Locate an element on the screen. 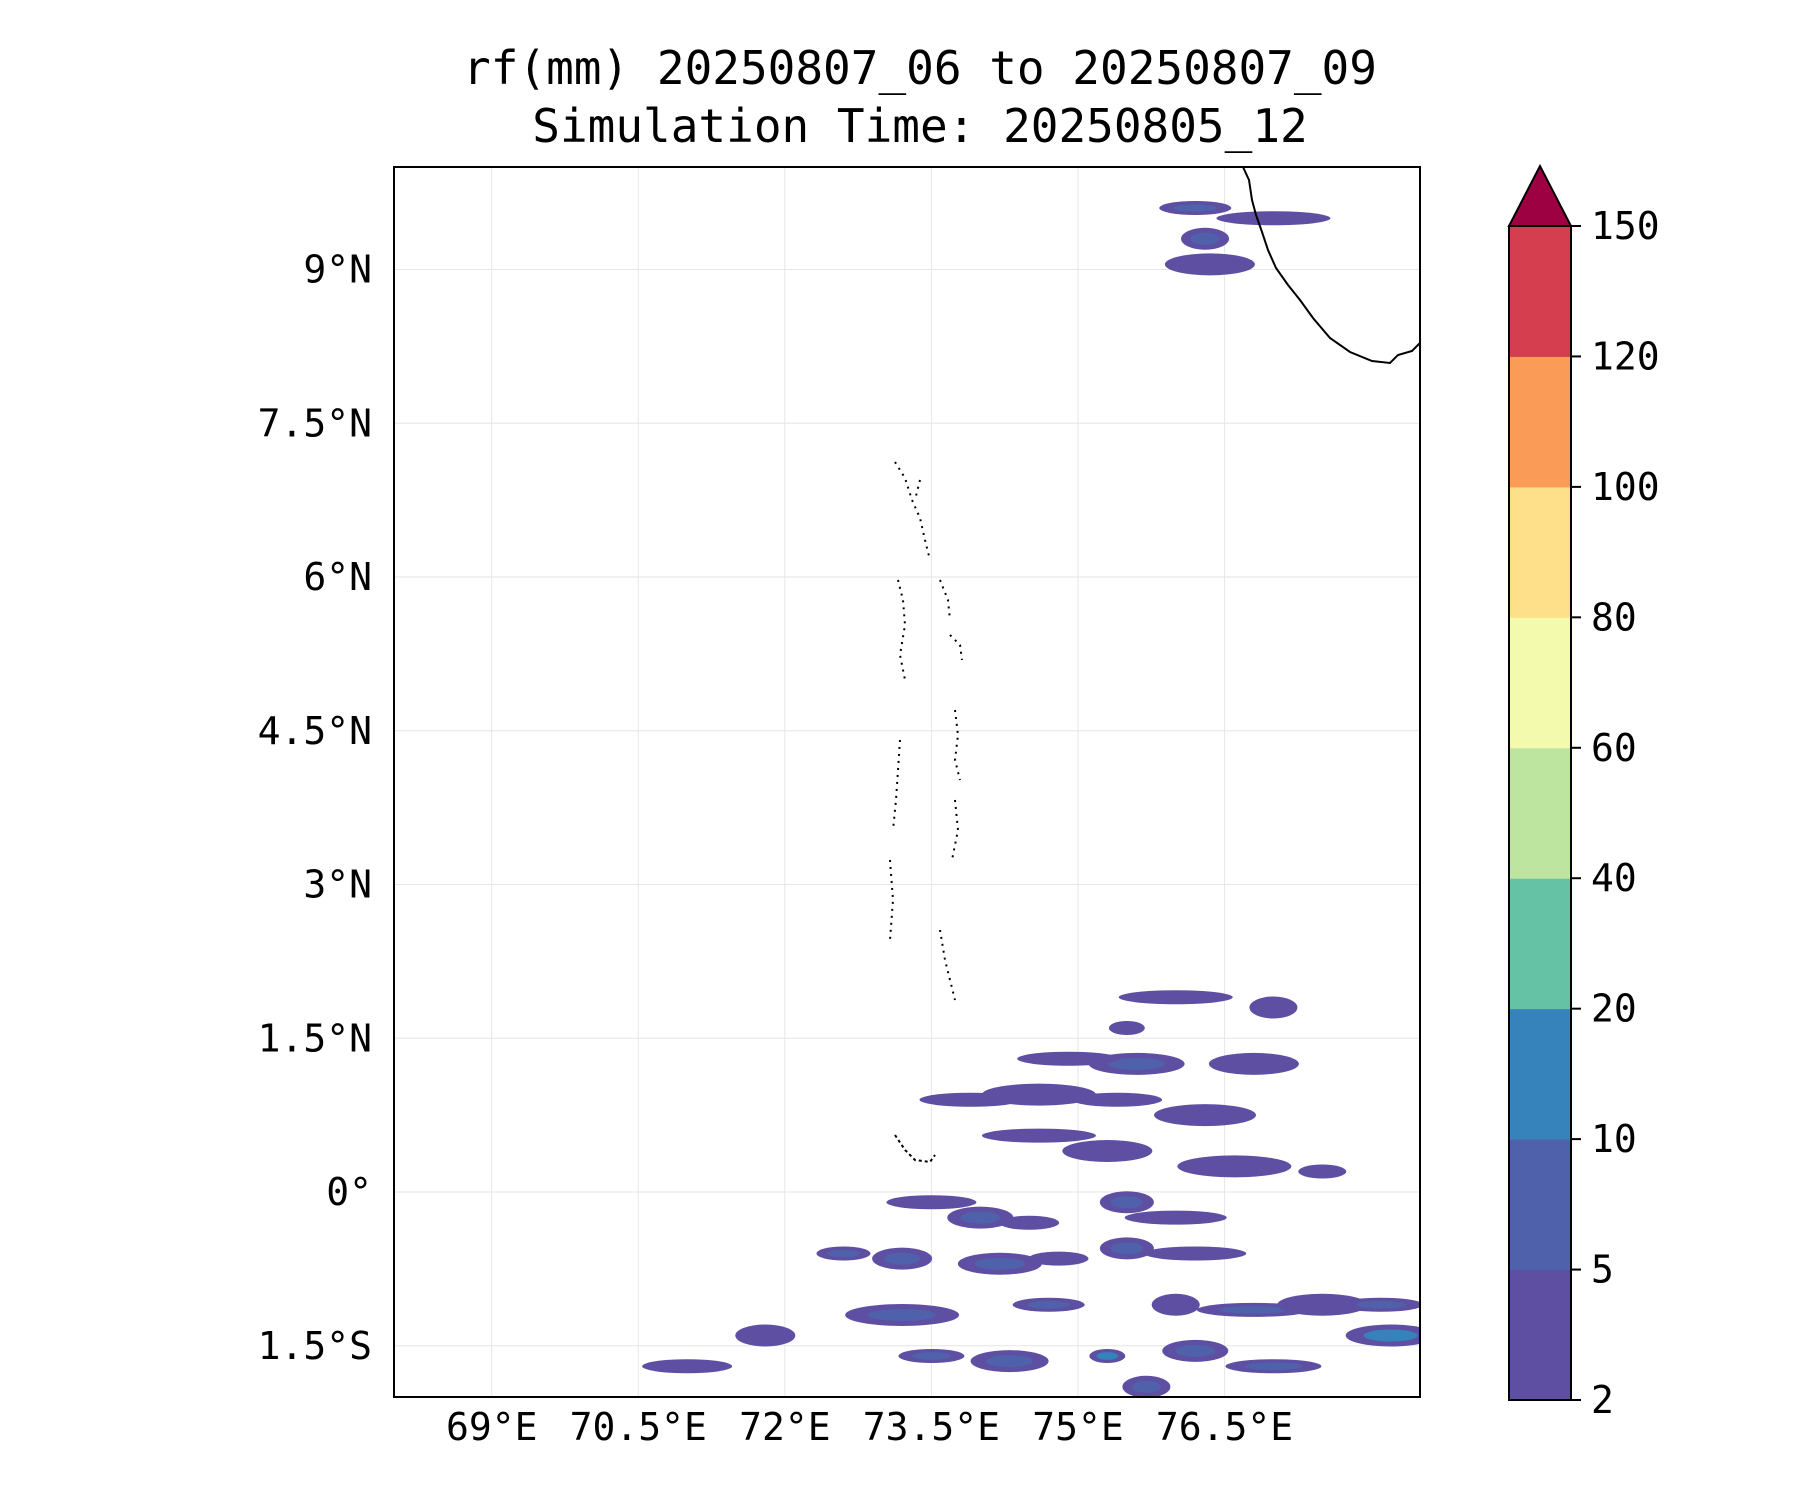 This screenshot has width=1800, height=1500. colorbar: 2 5 10 20 40 60 80 100 120 150 is located at coordinates (1583, 792).